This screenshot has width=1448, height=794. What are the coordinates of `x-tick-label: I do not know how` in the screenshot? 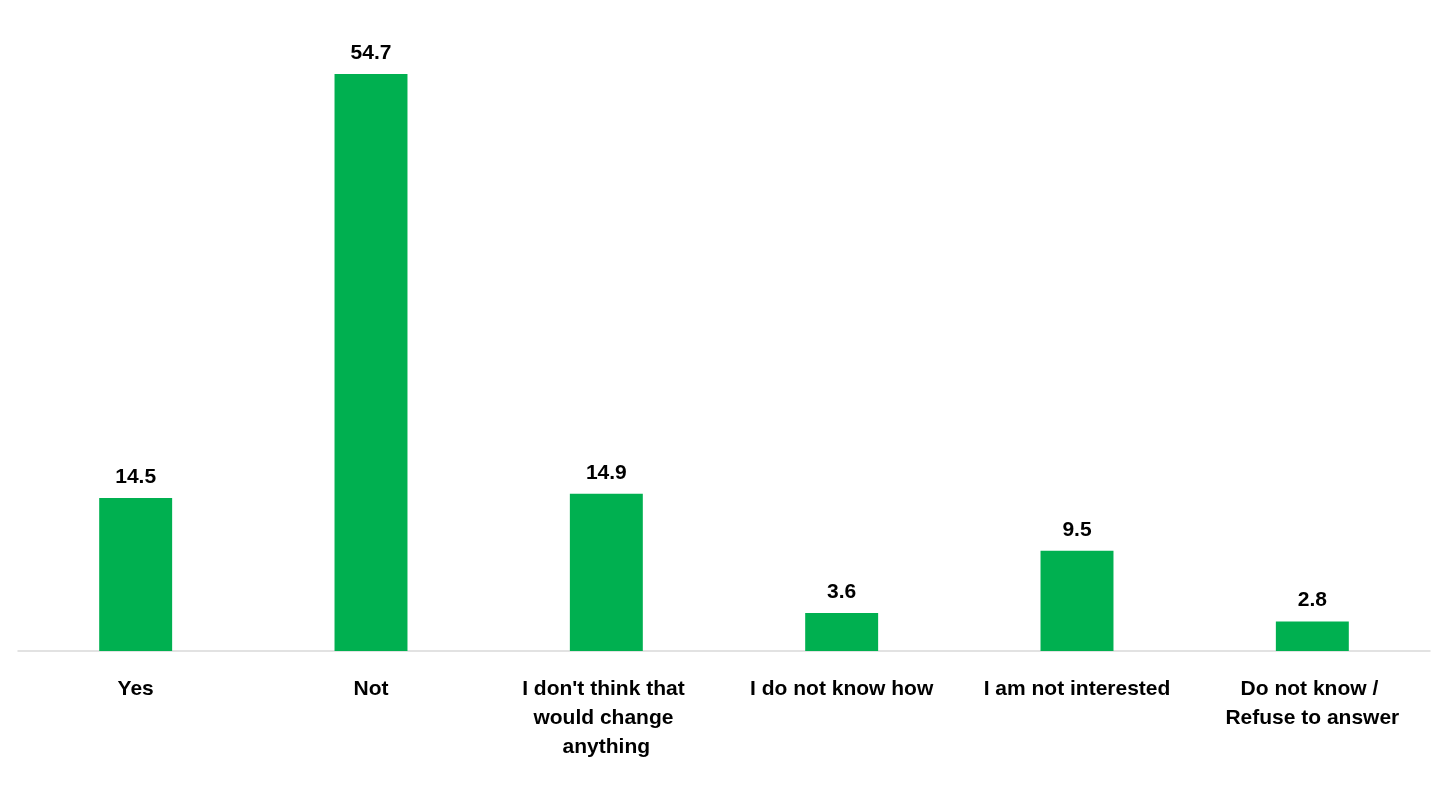 It's located at (842, 687).